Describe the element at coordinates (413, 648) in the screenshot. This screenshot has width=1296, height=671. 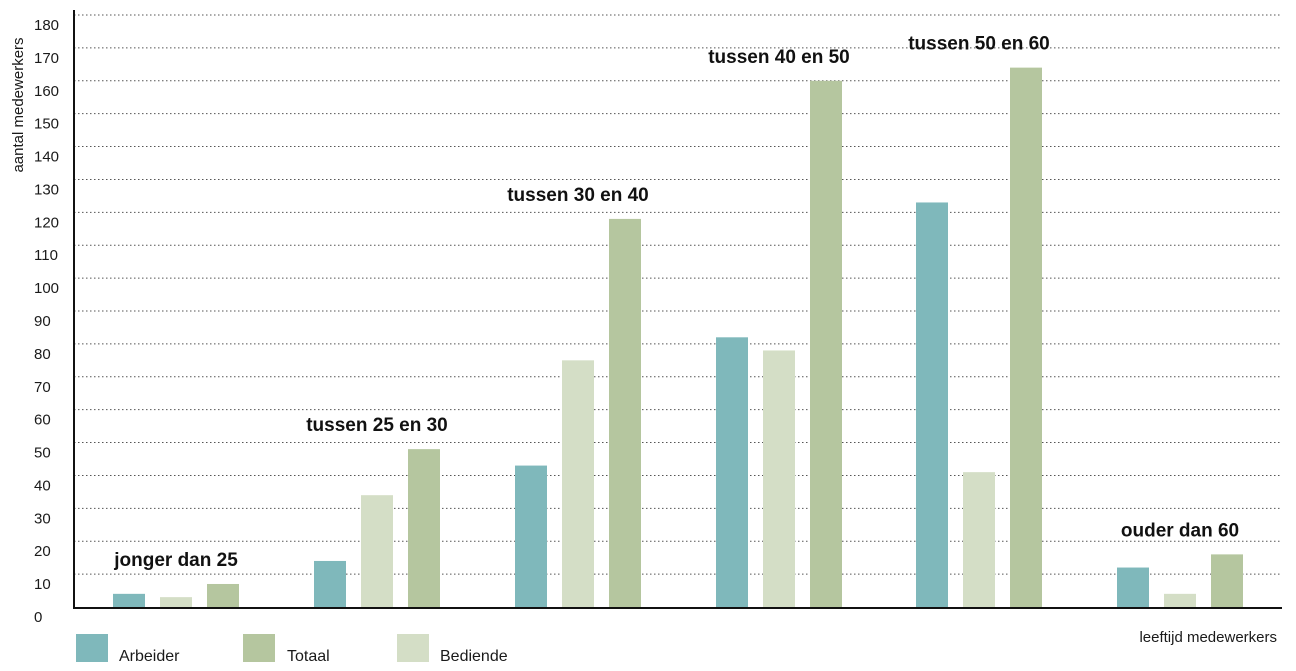
I see `legend-swatch-bediende` at that location.